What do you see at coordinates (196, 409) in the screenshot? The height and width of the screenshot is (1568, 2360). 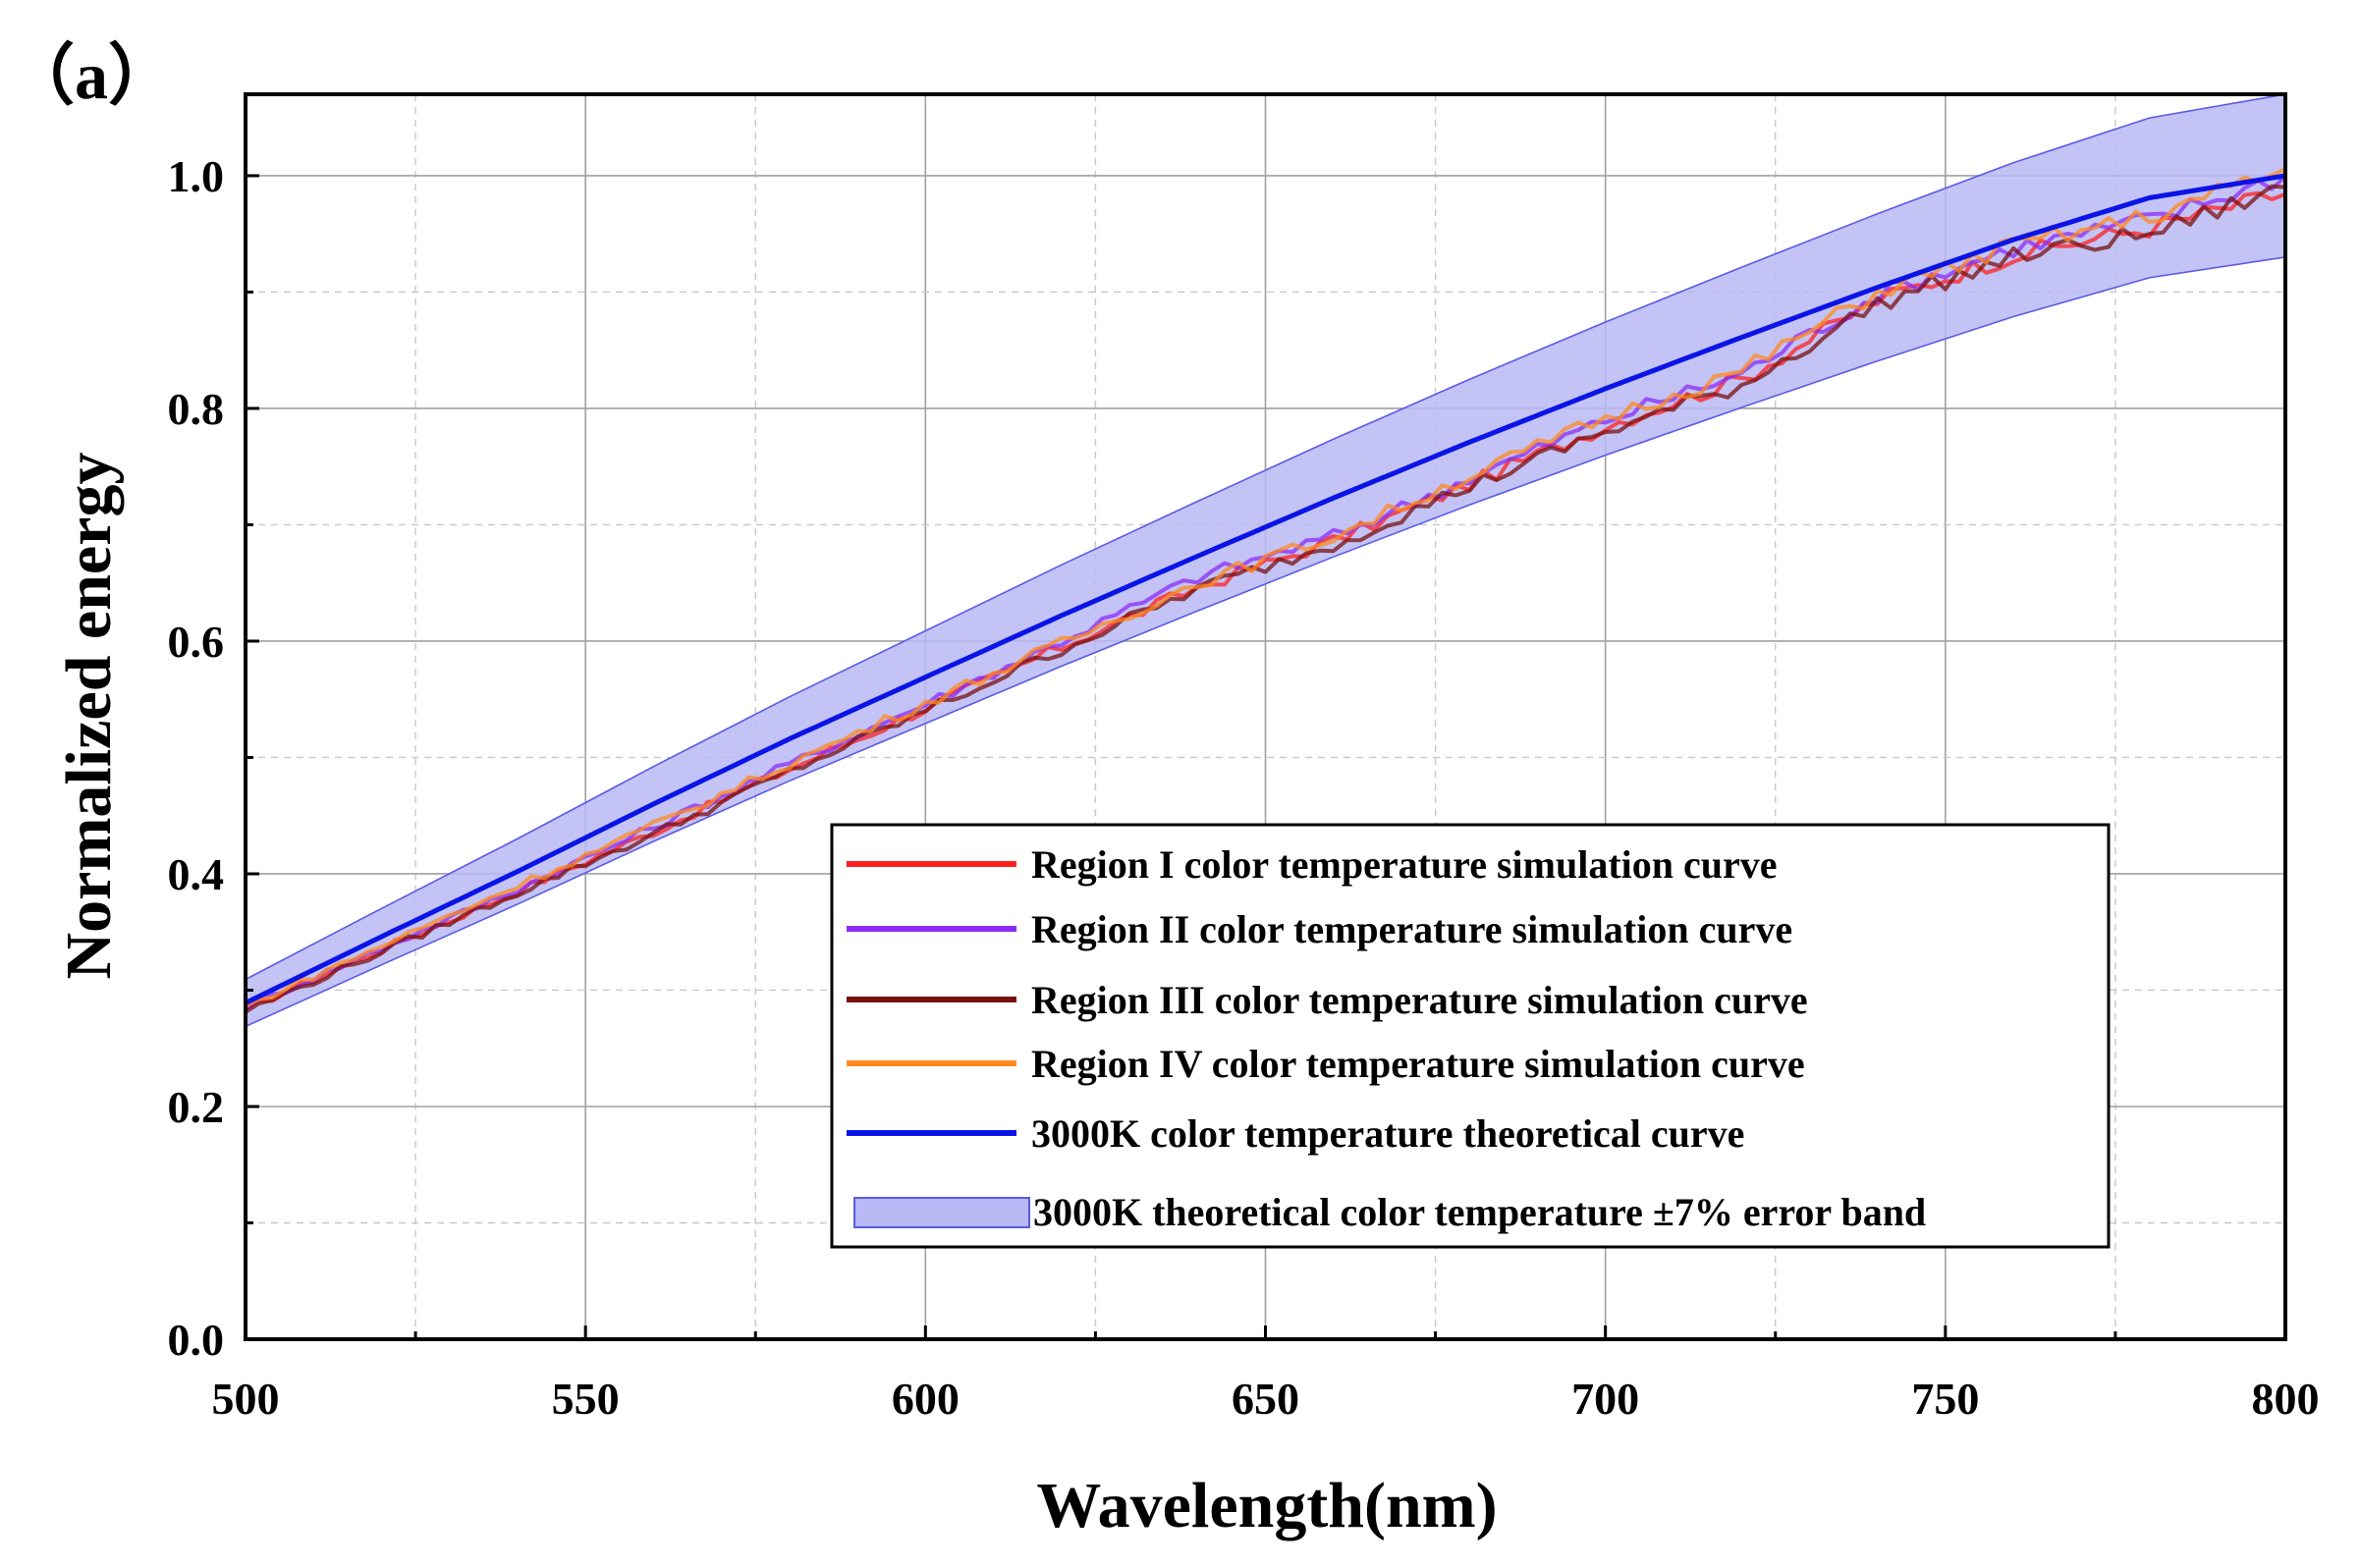 I see `y-tick-label: 0.8` at bounding box center [196, 409].